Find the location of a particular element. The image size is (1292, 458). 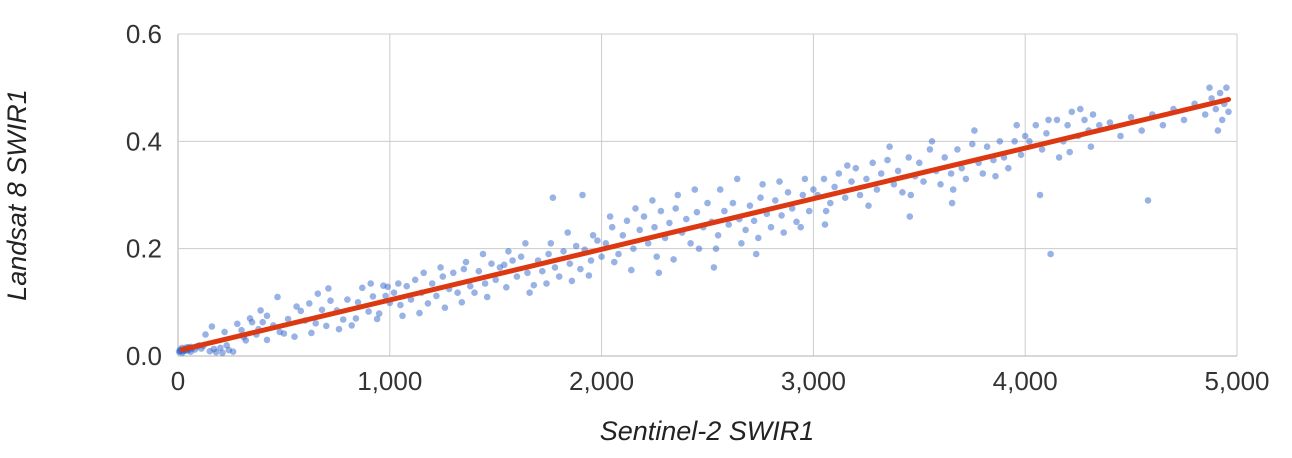

y-tick-label: 0.0 is located at coordinates (144, 356).